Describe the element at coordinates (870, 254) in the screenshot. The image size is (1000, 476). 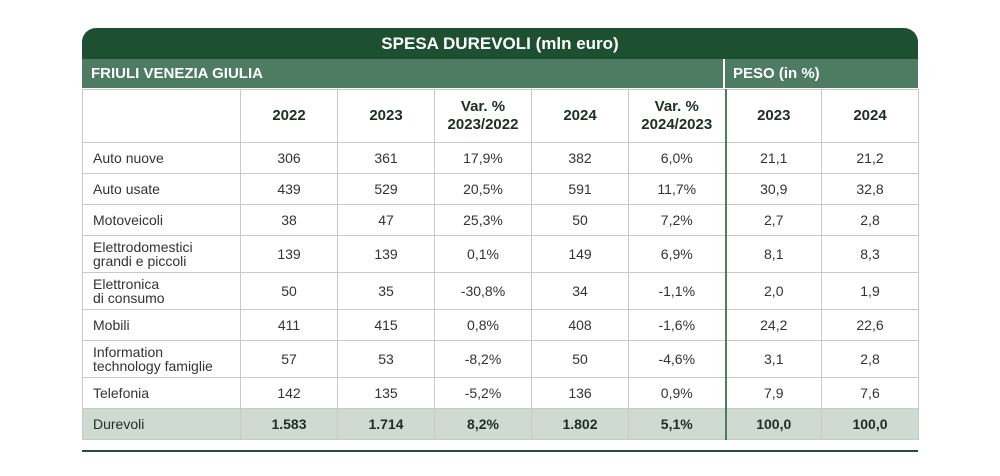
I see `table-cell: 8,3` at that location.